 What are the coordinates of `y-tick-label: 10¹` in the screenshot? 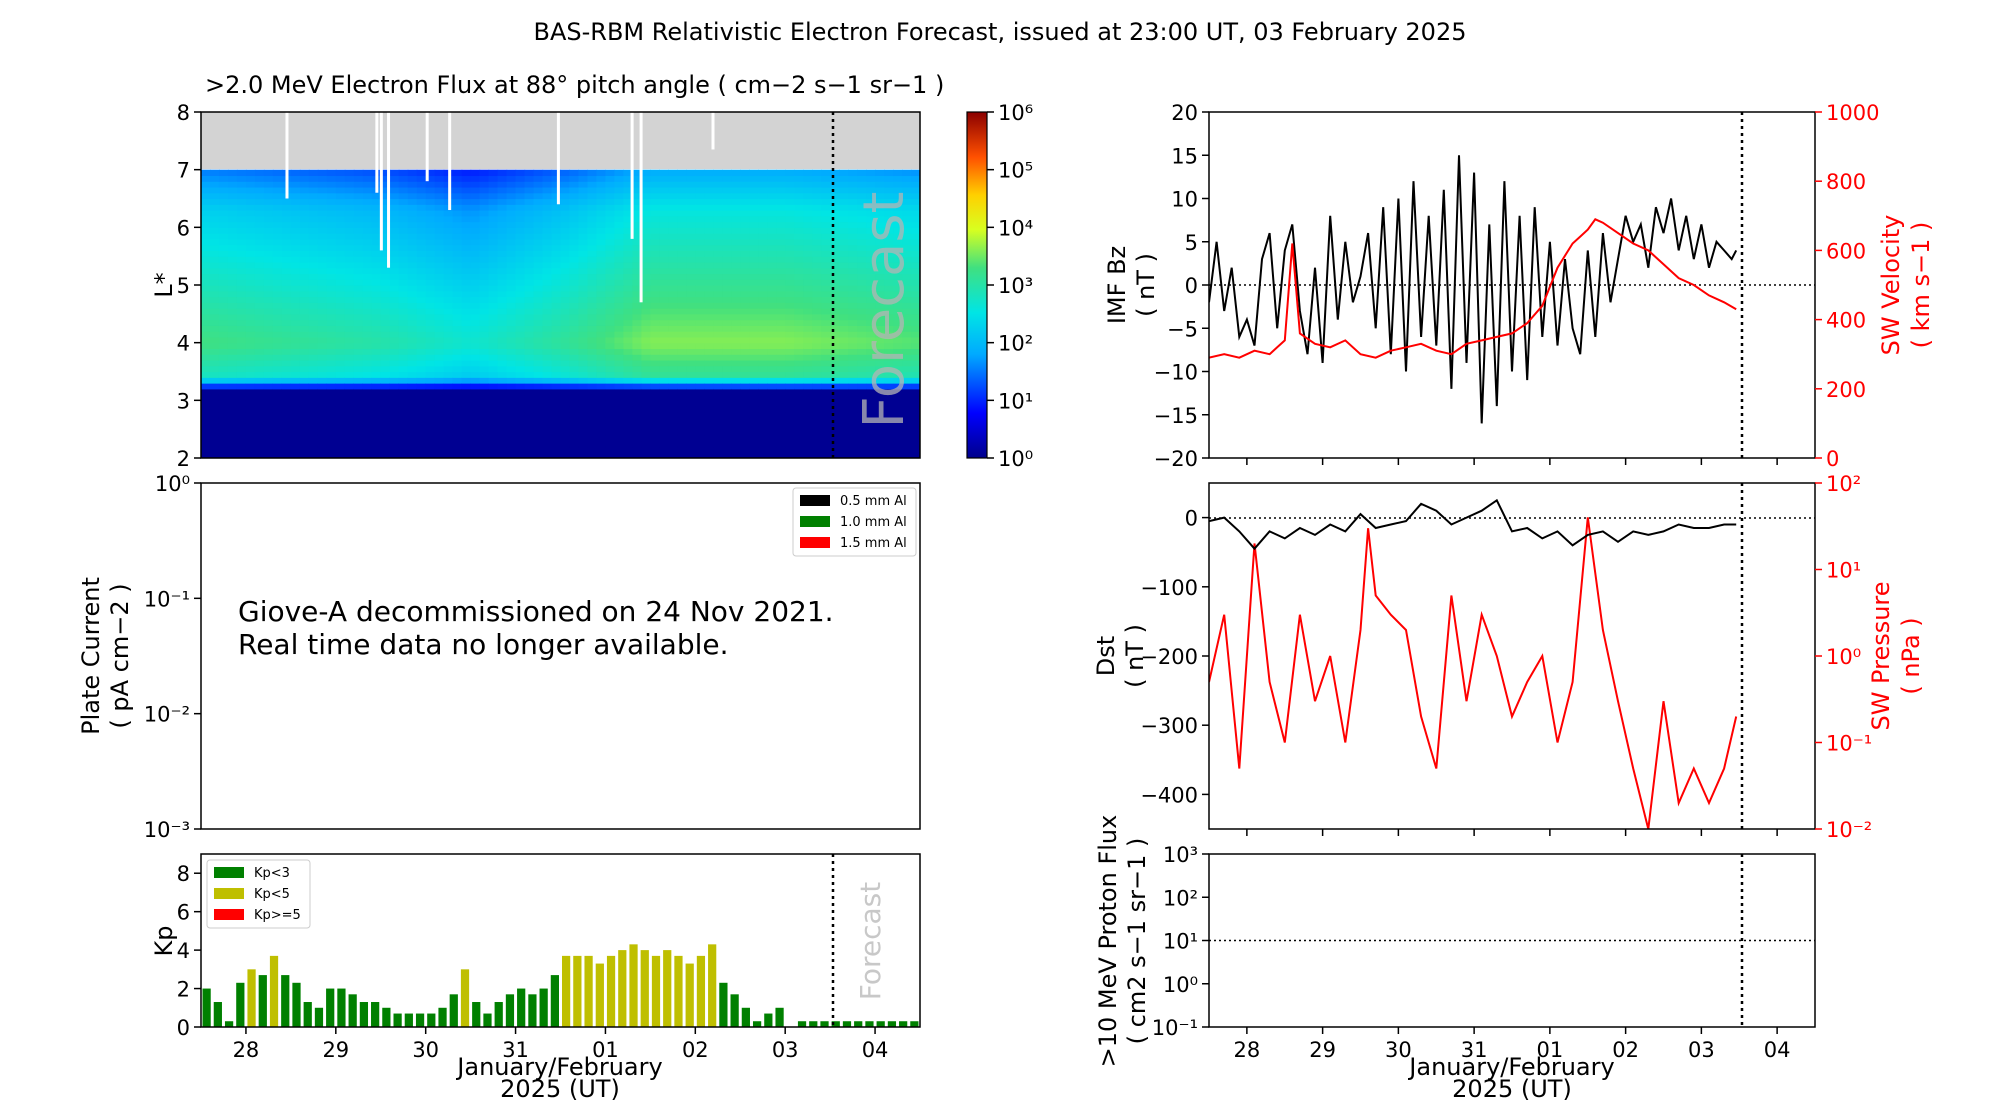 It's located at (1843, 571).